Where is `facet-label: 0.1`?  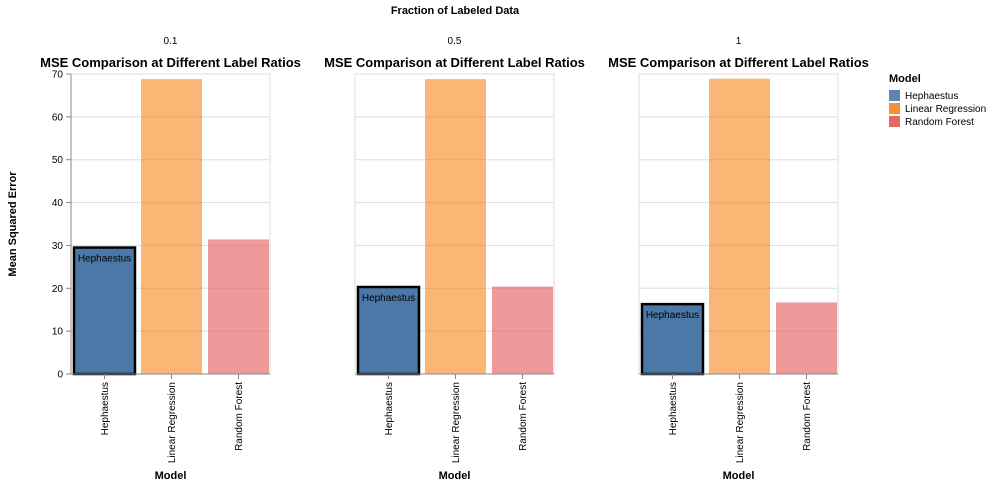 facet-label: 0.1 is located at coordinates (171, 41).